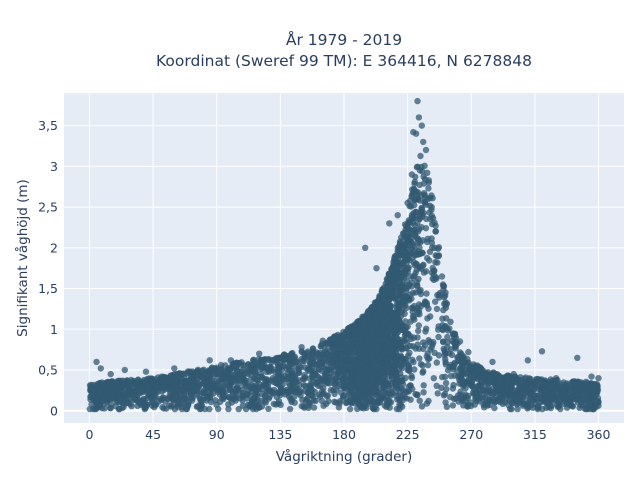  I want to click on y-tick-label: 3, so click(54, 166).